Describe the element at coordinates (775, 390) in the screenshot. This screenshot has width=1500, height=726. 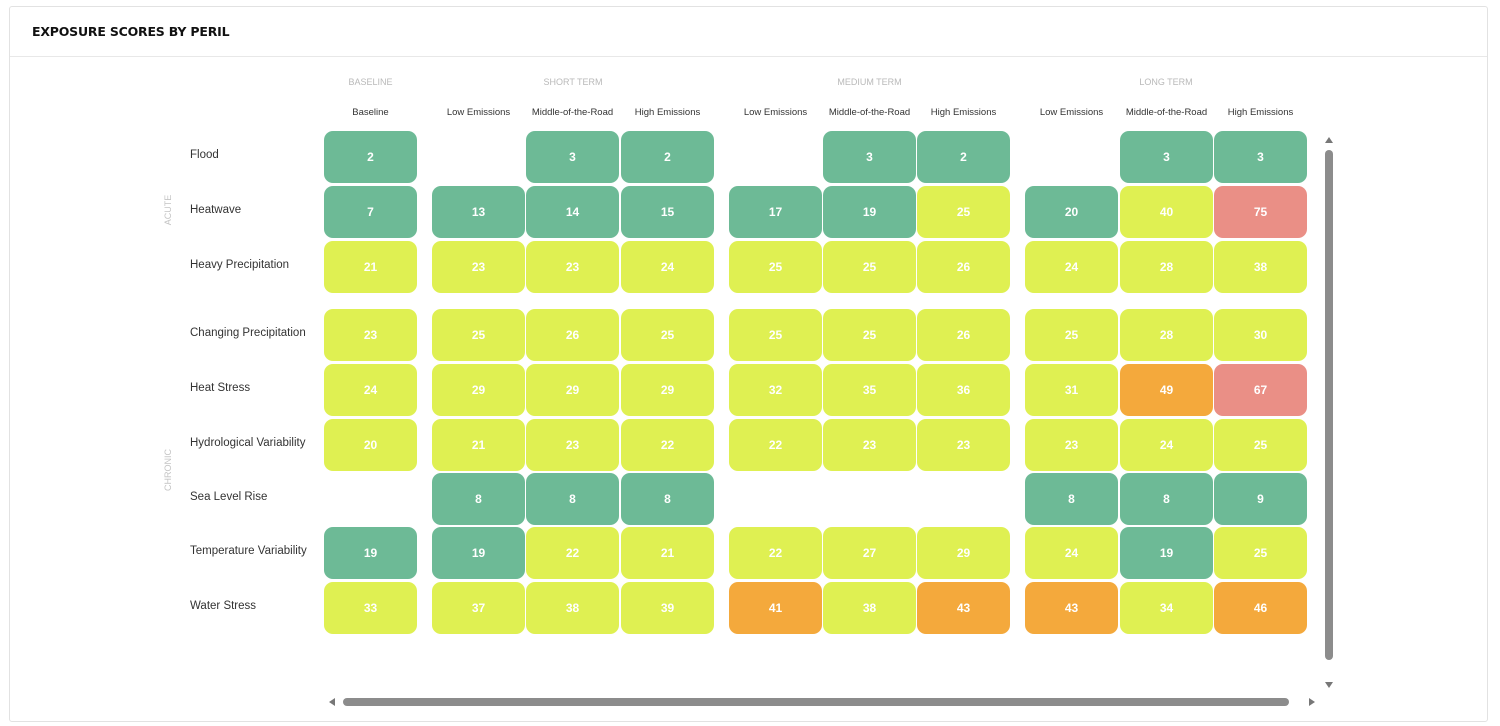
I see `heatmap-cell: 32` at that location.